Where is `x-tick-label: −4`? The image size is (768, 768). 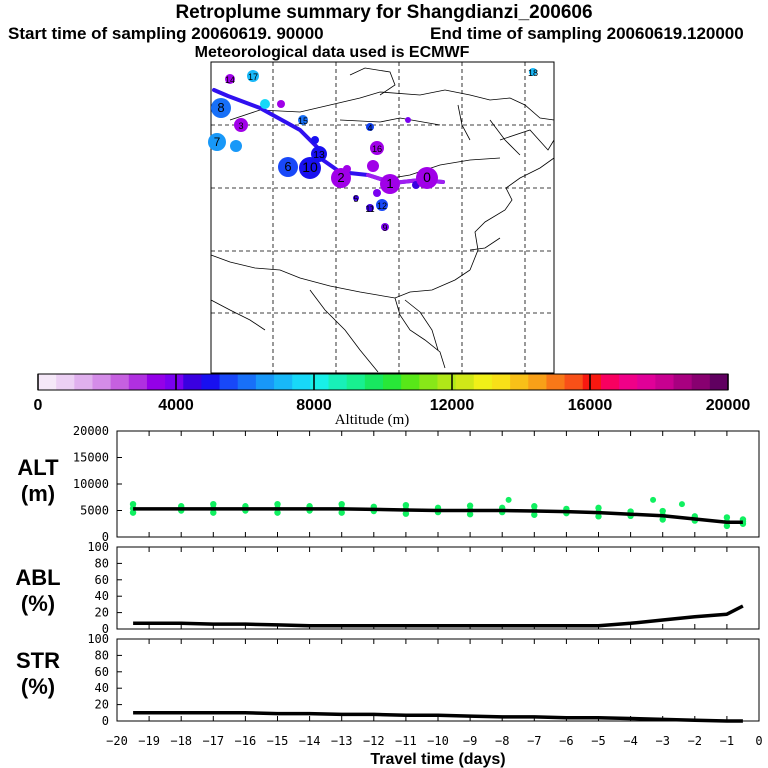
x-tick-label: −4 is located at coordinates (630, 741).